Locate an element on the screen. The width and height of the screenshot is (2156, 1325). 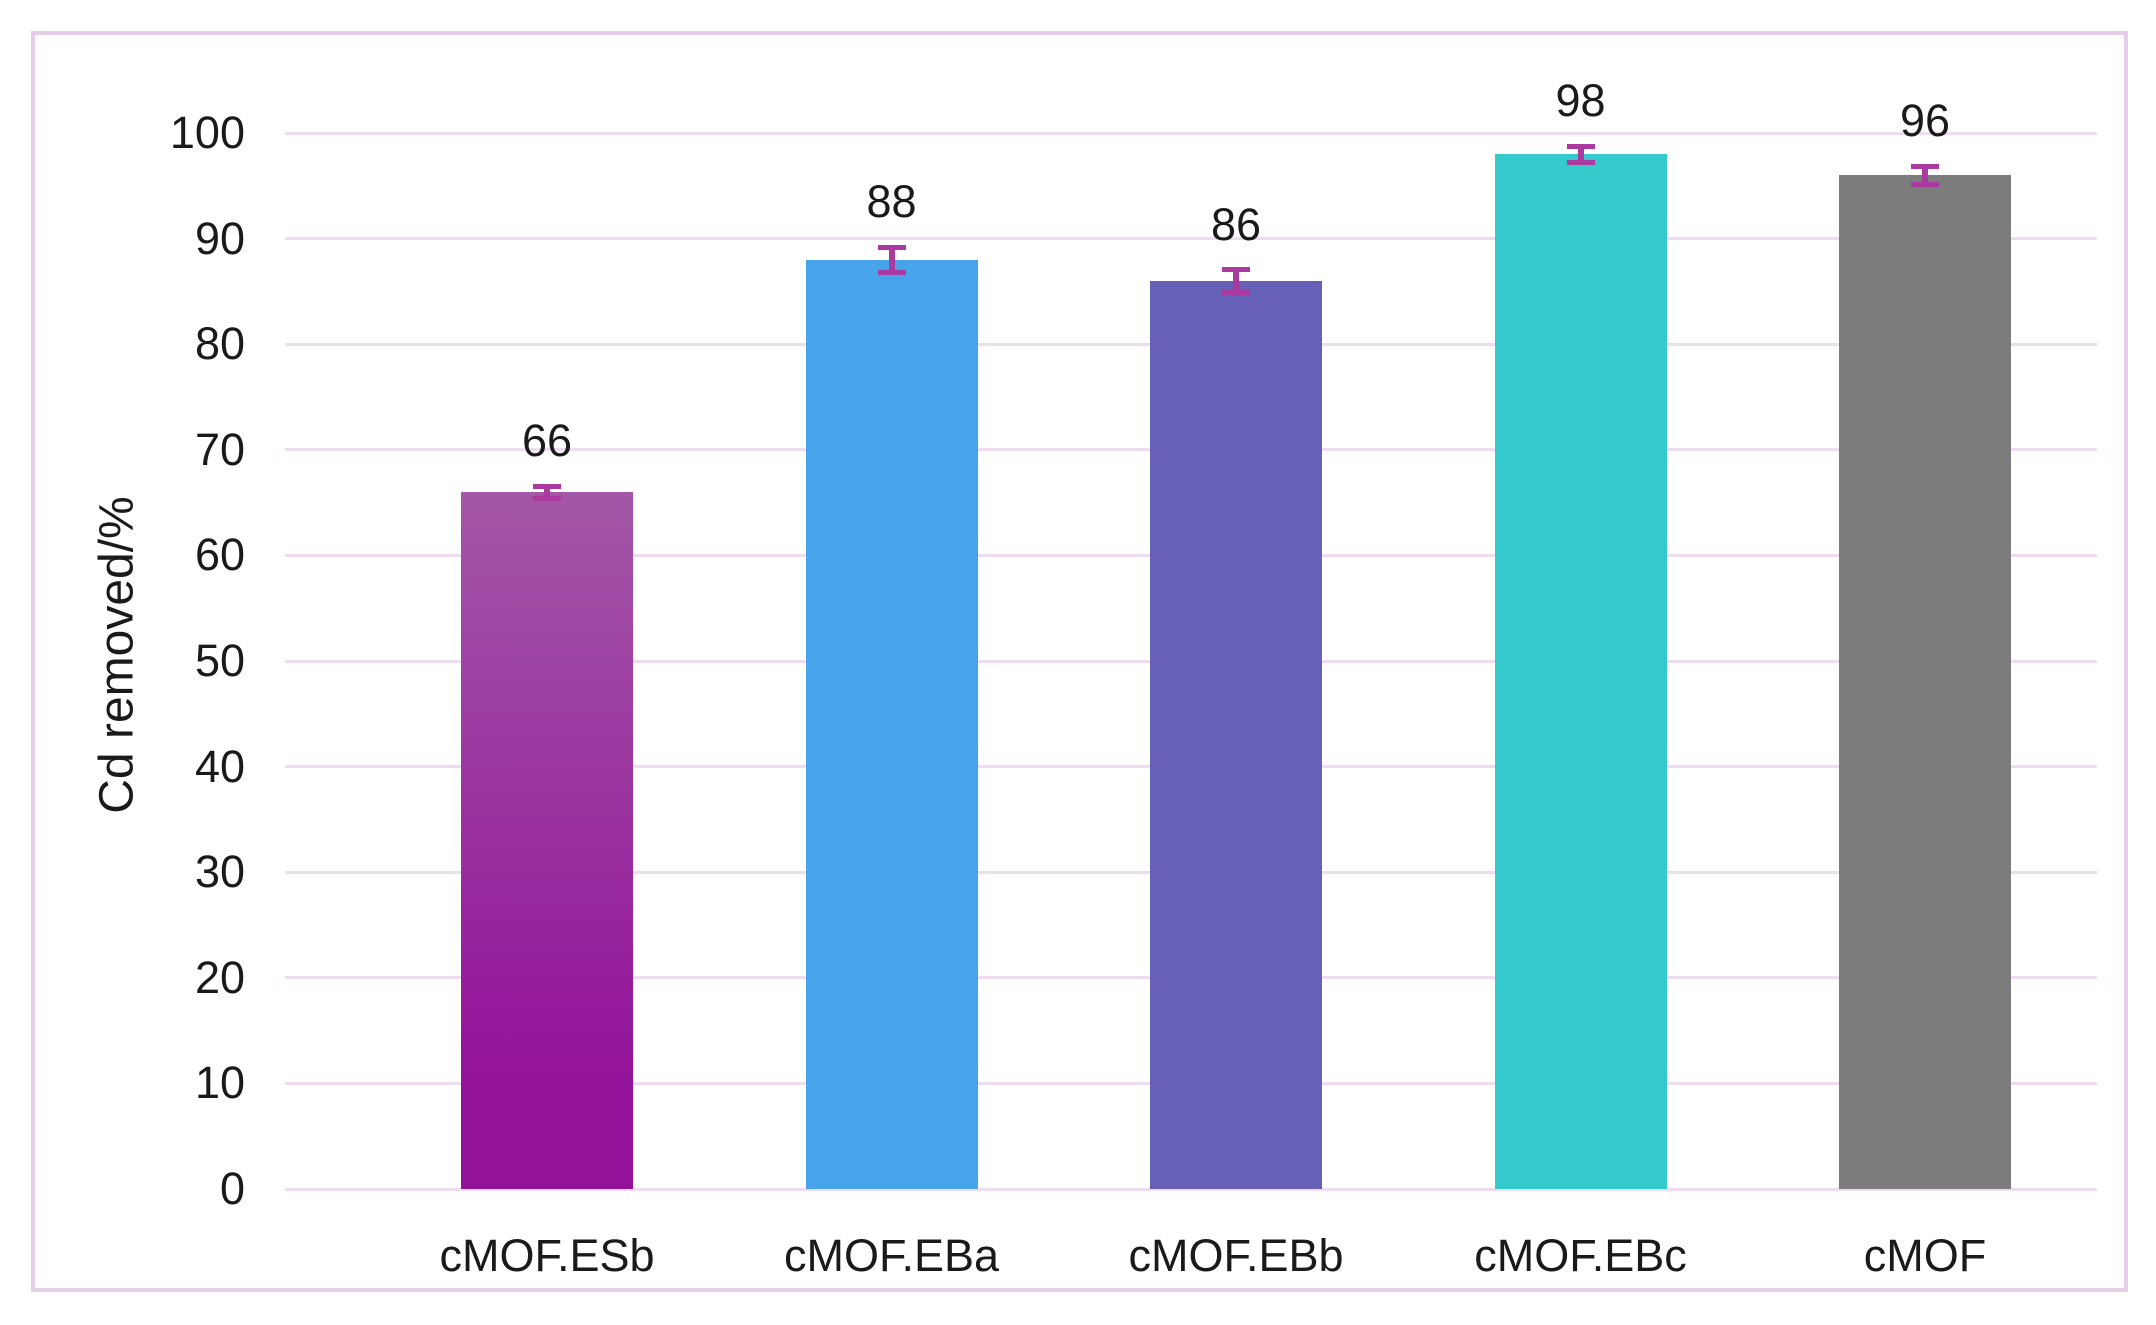
y-tick-label: 90 is located at coordinates (219, 238).